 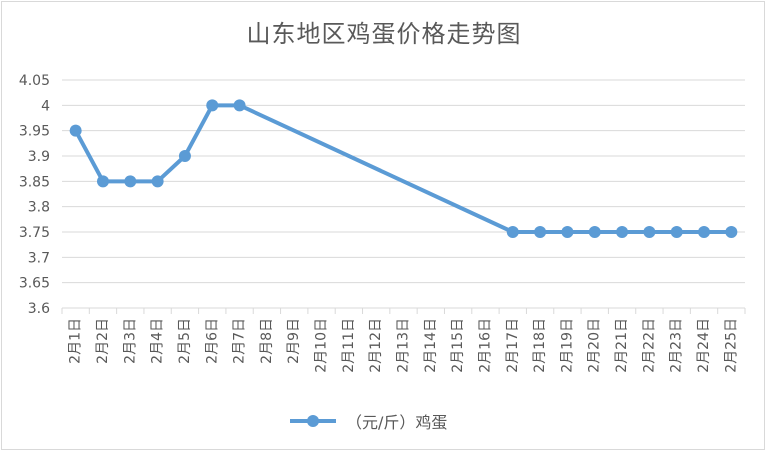 I want to click on chart-title: 山东地区鸡蛋价格走势图, so click(x=384, y=34).